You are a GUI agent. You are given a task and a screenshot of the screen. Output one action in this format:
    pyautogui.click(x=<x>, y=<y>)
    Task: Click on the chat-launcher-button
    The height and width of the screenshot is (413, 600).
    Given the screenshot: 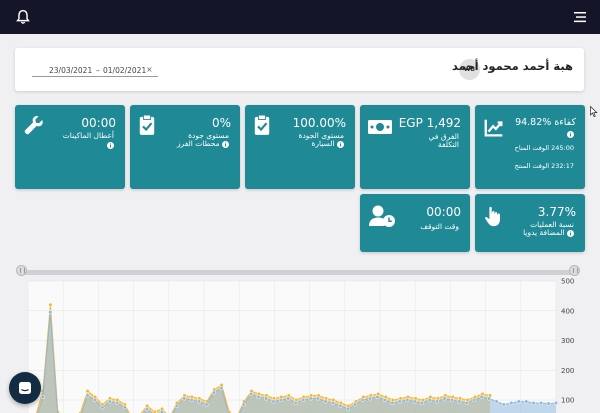 What is the action you would take?
    pyautogui.click(x=25, y=388)
    